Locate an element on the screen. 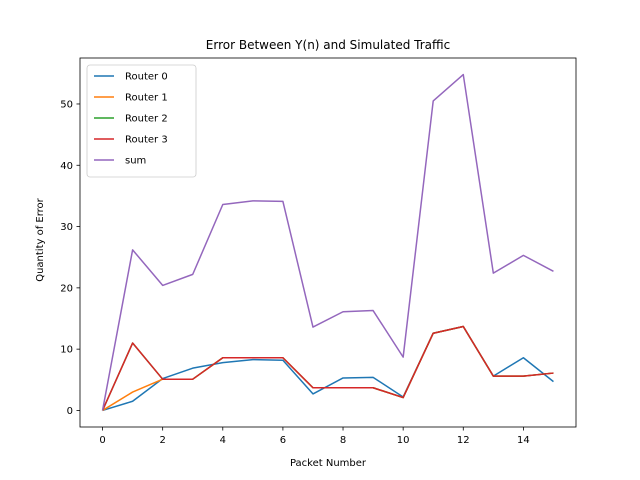  legend-label-1: Router 1 is located at coordinates (146, 98).